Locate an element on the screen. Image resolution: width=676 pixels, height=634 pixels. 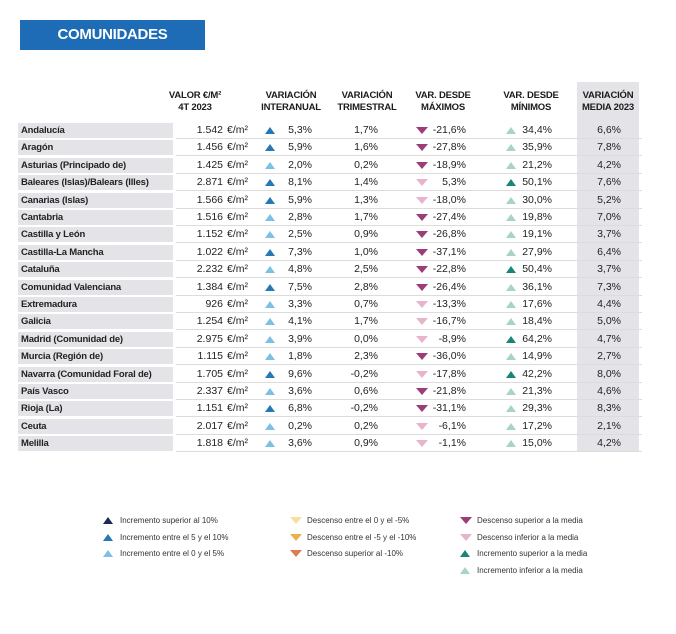
minimos-value: 42,2% is located at coordinates (537, 373).